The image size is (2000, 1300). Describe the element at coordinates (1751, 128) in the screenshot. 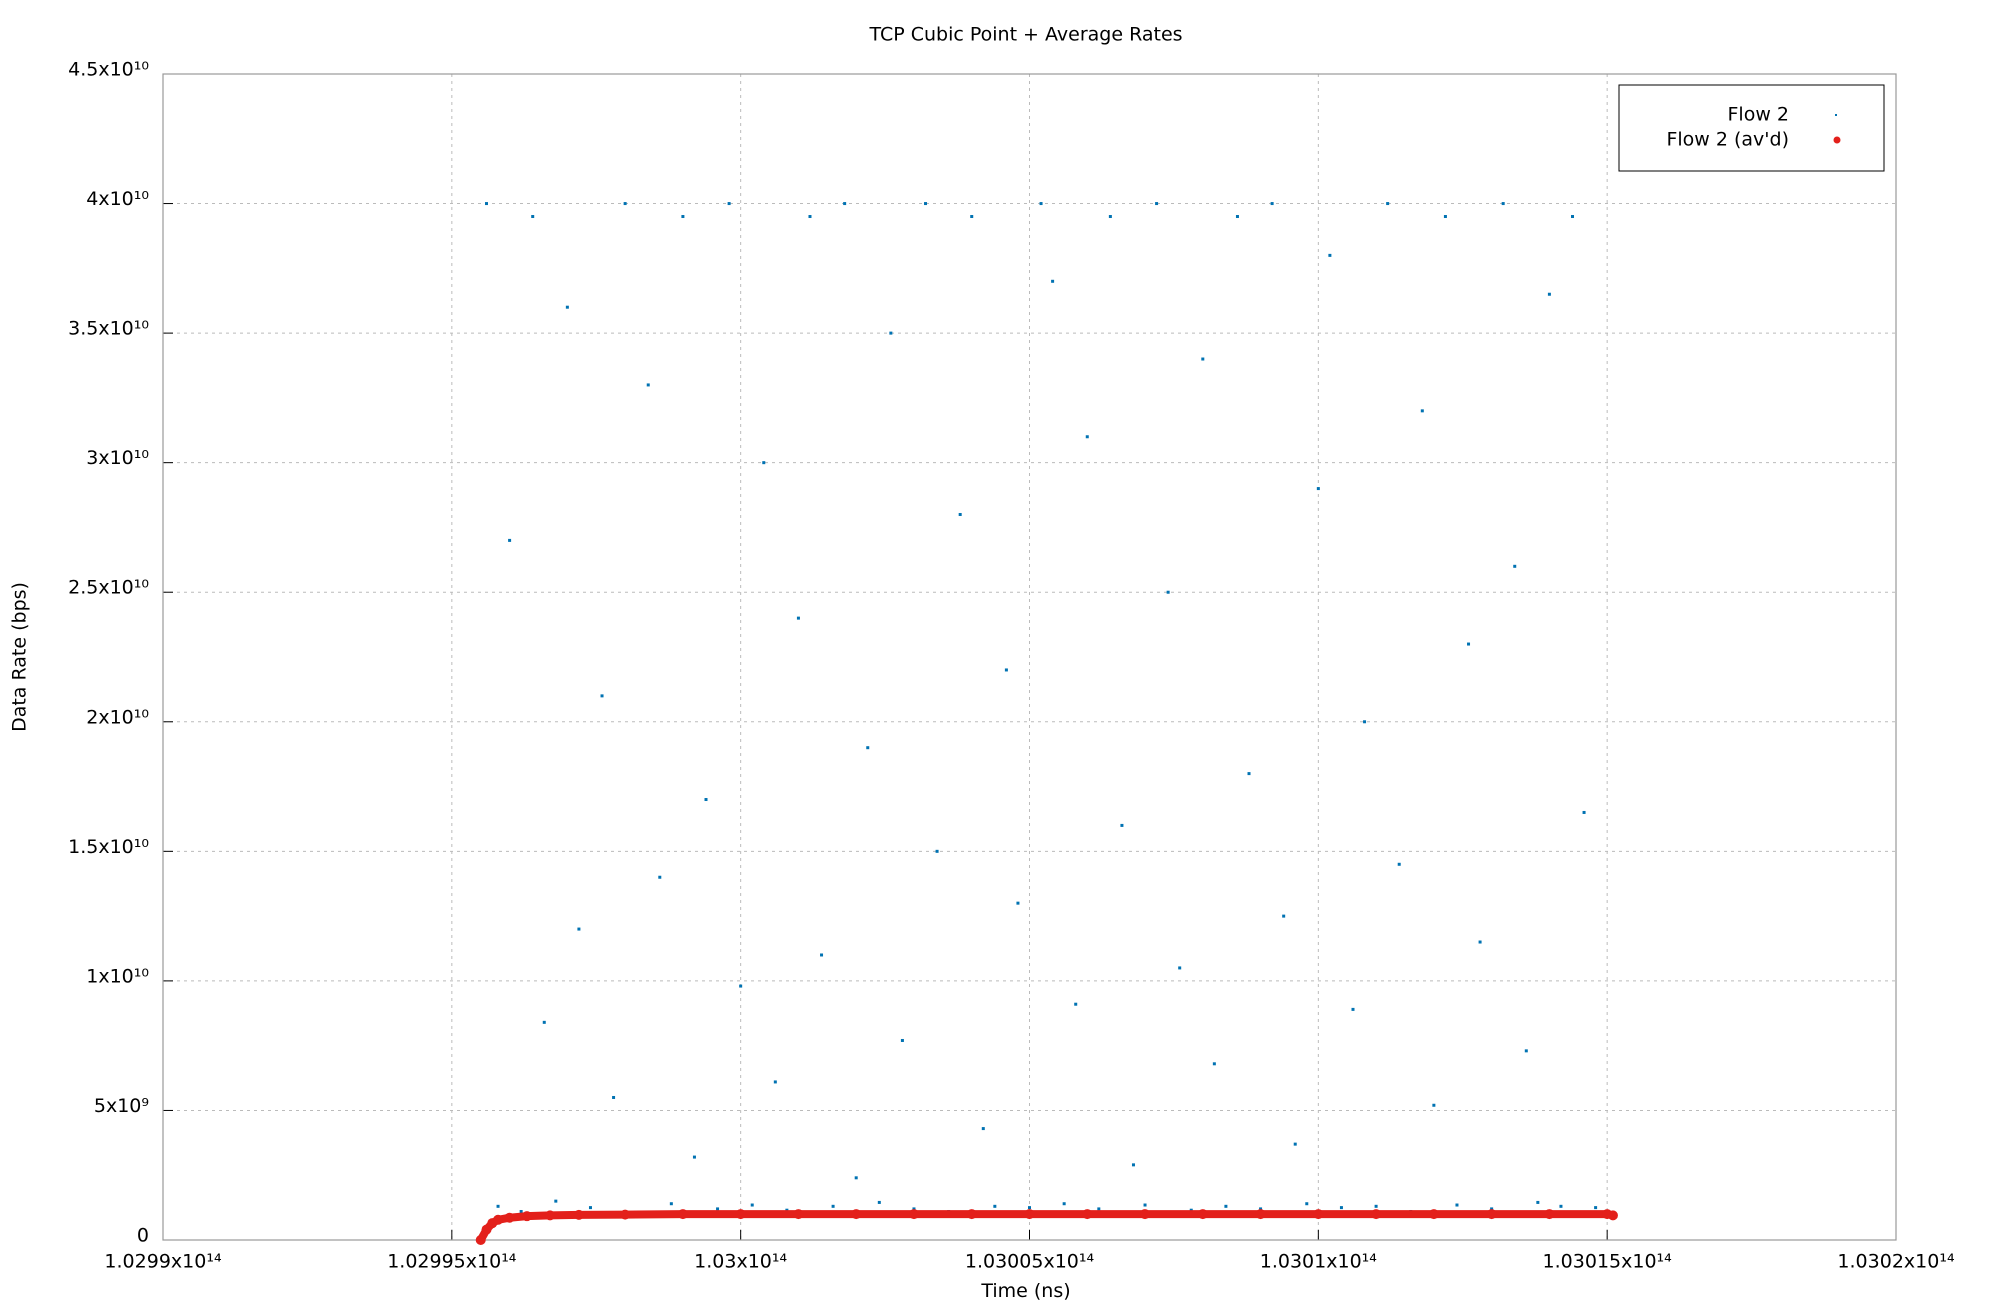

I see `legend-box` at that location.